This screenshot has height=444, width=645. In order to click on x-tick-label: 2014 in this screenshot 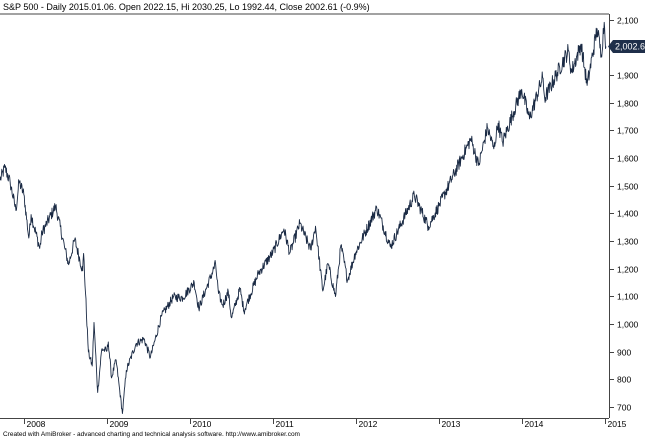, I will do `click(534, 424)`.